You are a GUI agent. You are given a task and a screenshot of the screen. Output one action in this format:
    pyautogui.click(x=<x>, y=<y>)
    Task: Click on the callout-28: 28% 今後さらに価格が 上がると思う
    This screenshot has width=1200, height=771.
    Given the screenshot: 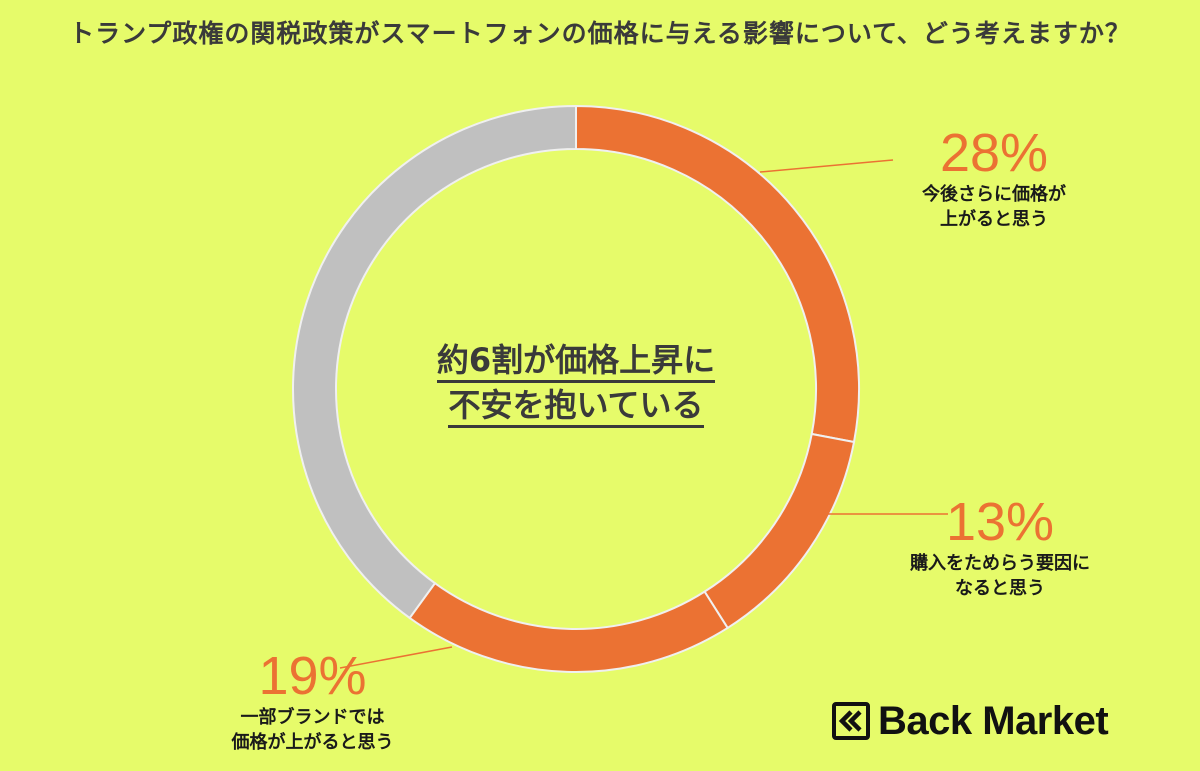 What is the action you would take?
    pyautogui.click(x=994, y=178)
    